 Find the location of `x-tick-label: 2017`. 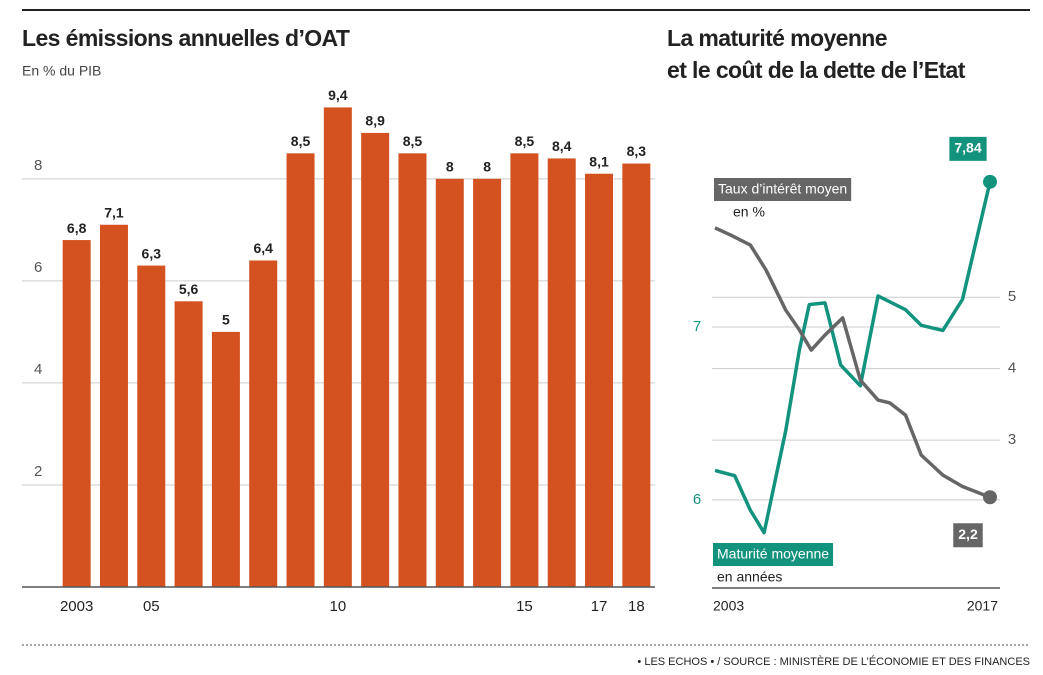

x-tick-label: 2017 is located at coordinates (982, 606).